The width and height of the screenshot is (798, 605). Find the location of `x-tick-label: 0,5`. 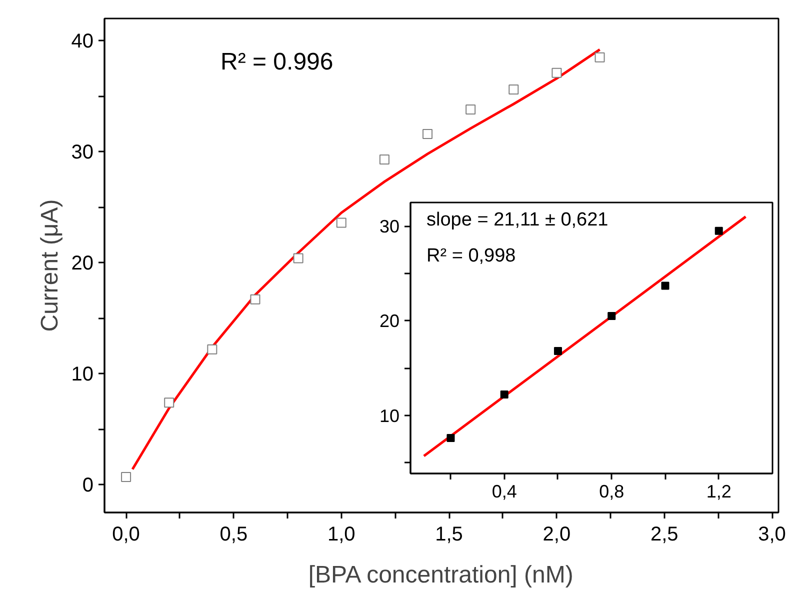

x-tick-label: 0,5 is located at coordinates (234, 535).